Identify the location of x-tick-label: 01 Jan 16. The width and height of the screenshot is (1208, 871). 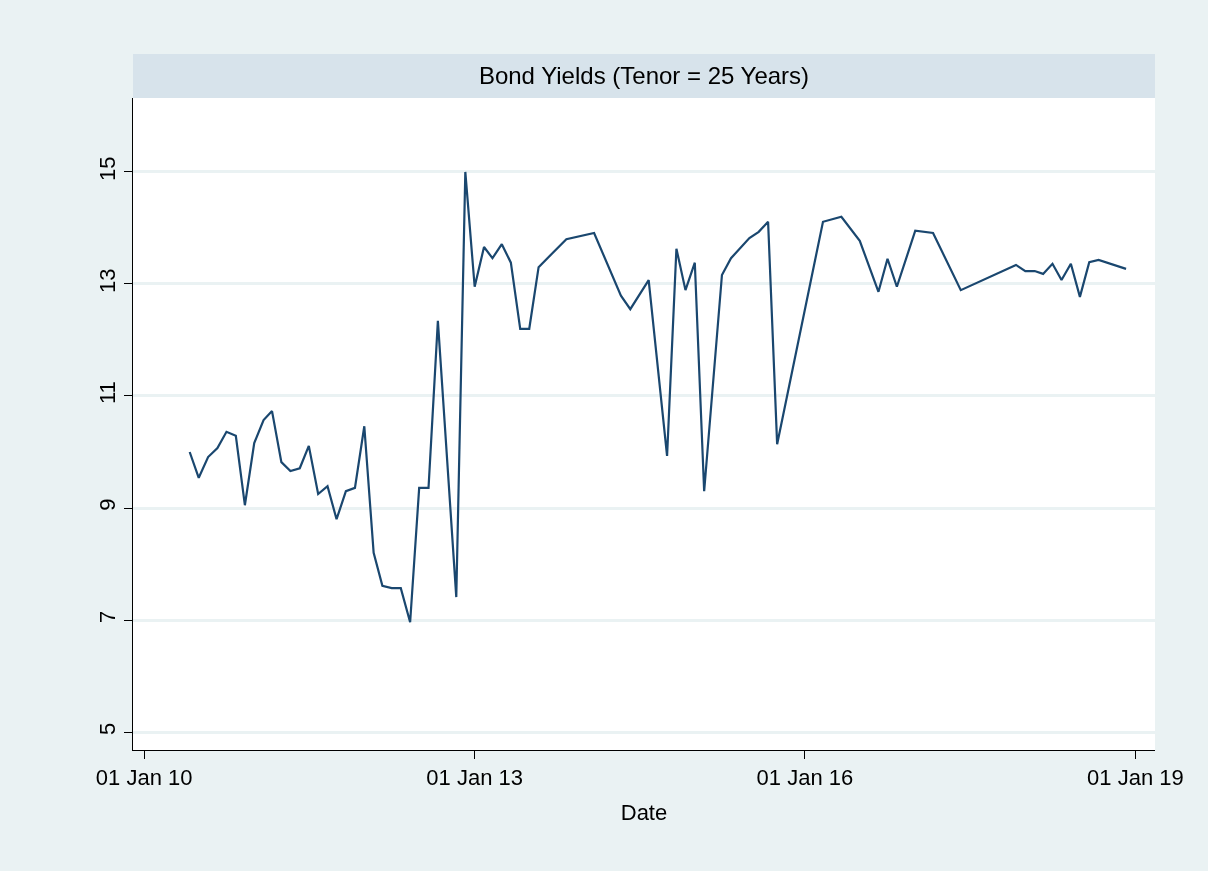
(805, 778).